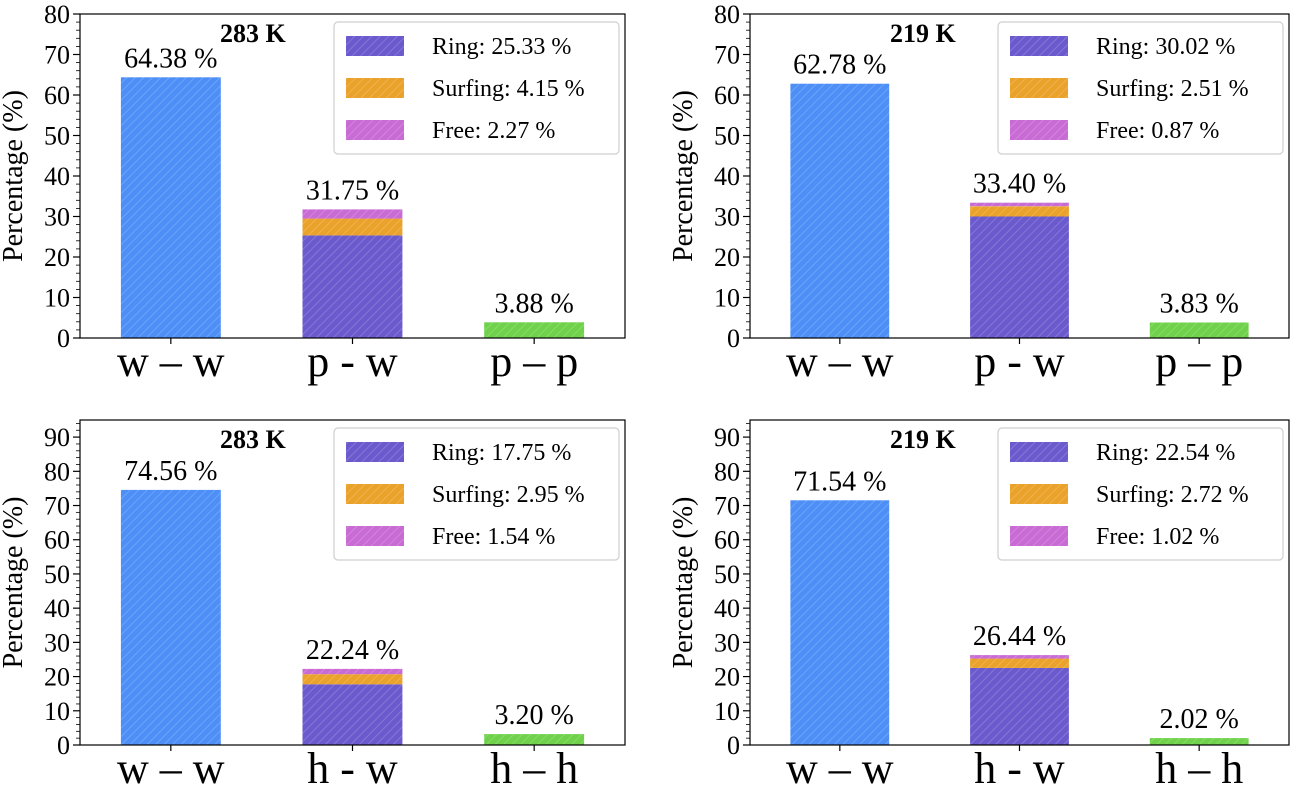  I want to click on bar-total-label: 26.44 %, so click(1019, 636).